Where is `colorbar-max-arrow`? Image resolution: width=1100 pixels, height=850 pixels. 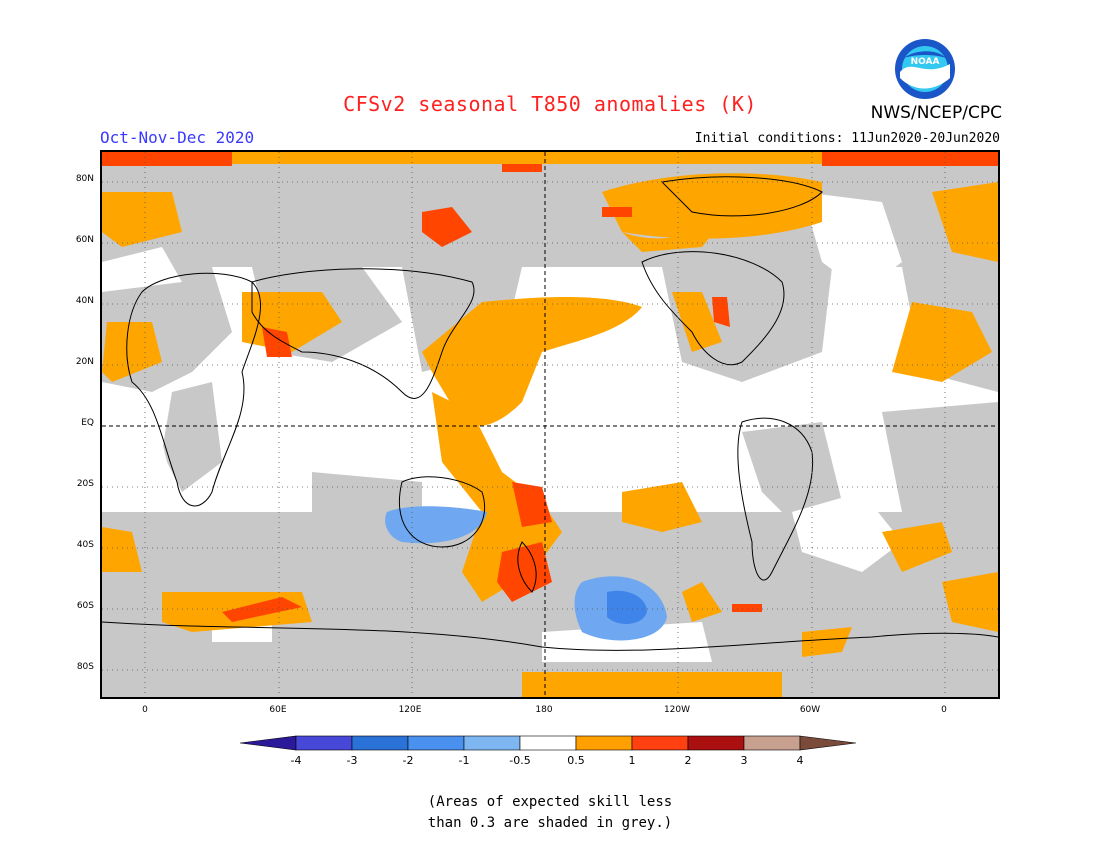 colorbar-max-arrow is located at coordinates (828, 743).